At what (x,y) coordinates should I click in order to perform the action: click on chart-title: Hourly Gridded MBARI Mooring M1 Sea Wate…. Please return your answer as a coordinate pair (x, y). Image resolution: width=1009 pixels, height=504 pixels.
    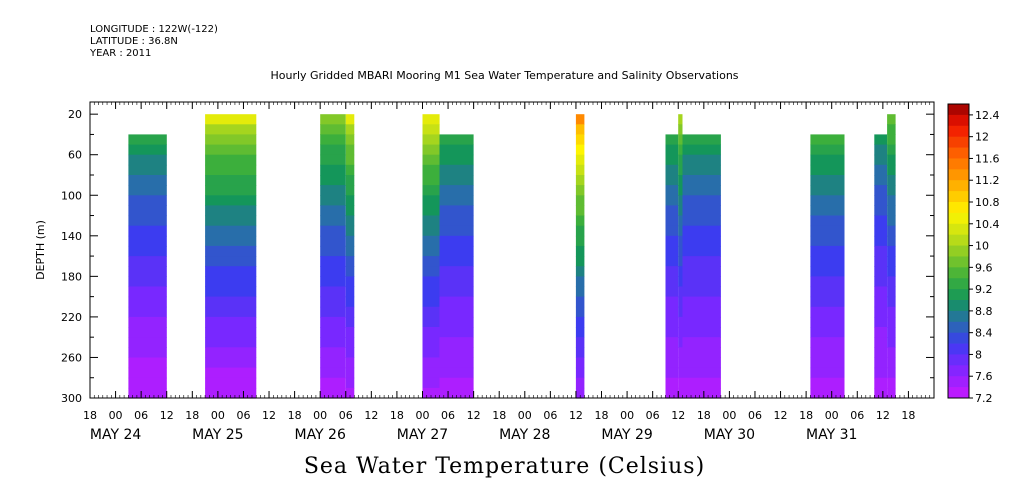
    Looking at the image, I should click on (504, 75).